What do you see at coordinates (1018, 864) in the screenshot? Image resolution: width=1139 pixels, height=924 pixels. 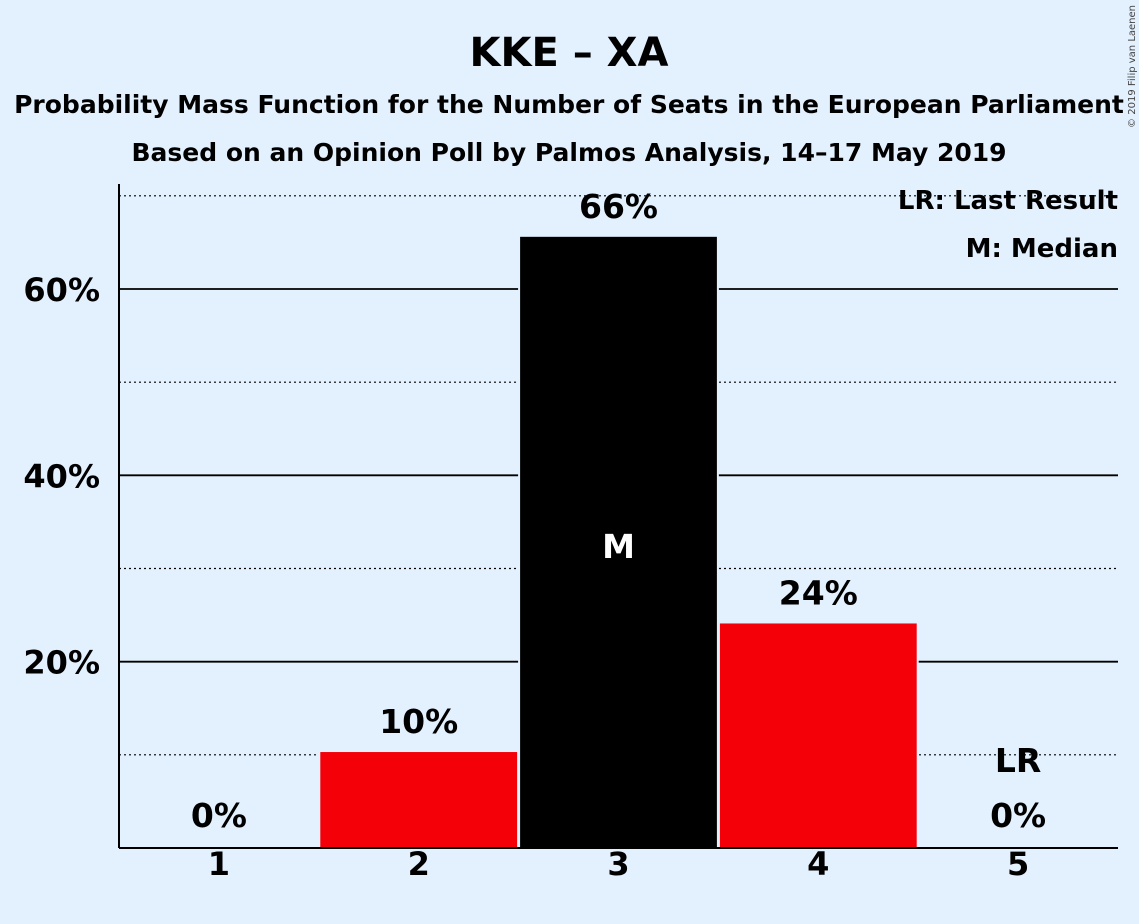 I see `x-tick-label: 5` at bounding box center [1018, 864].